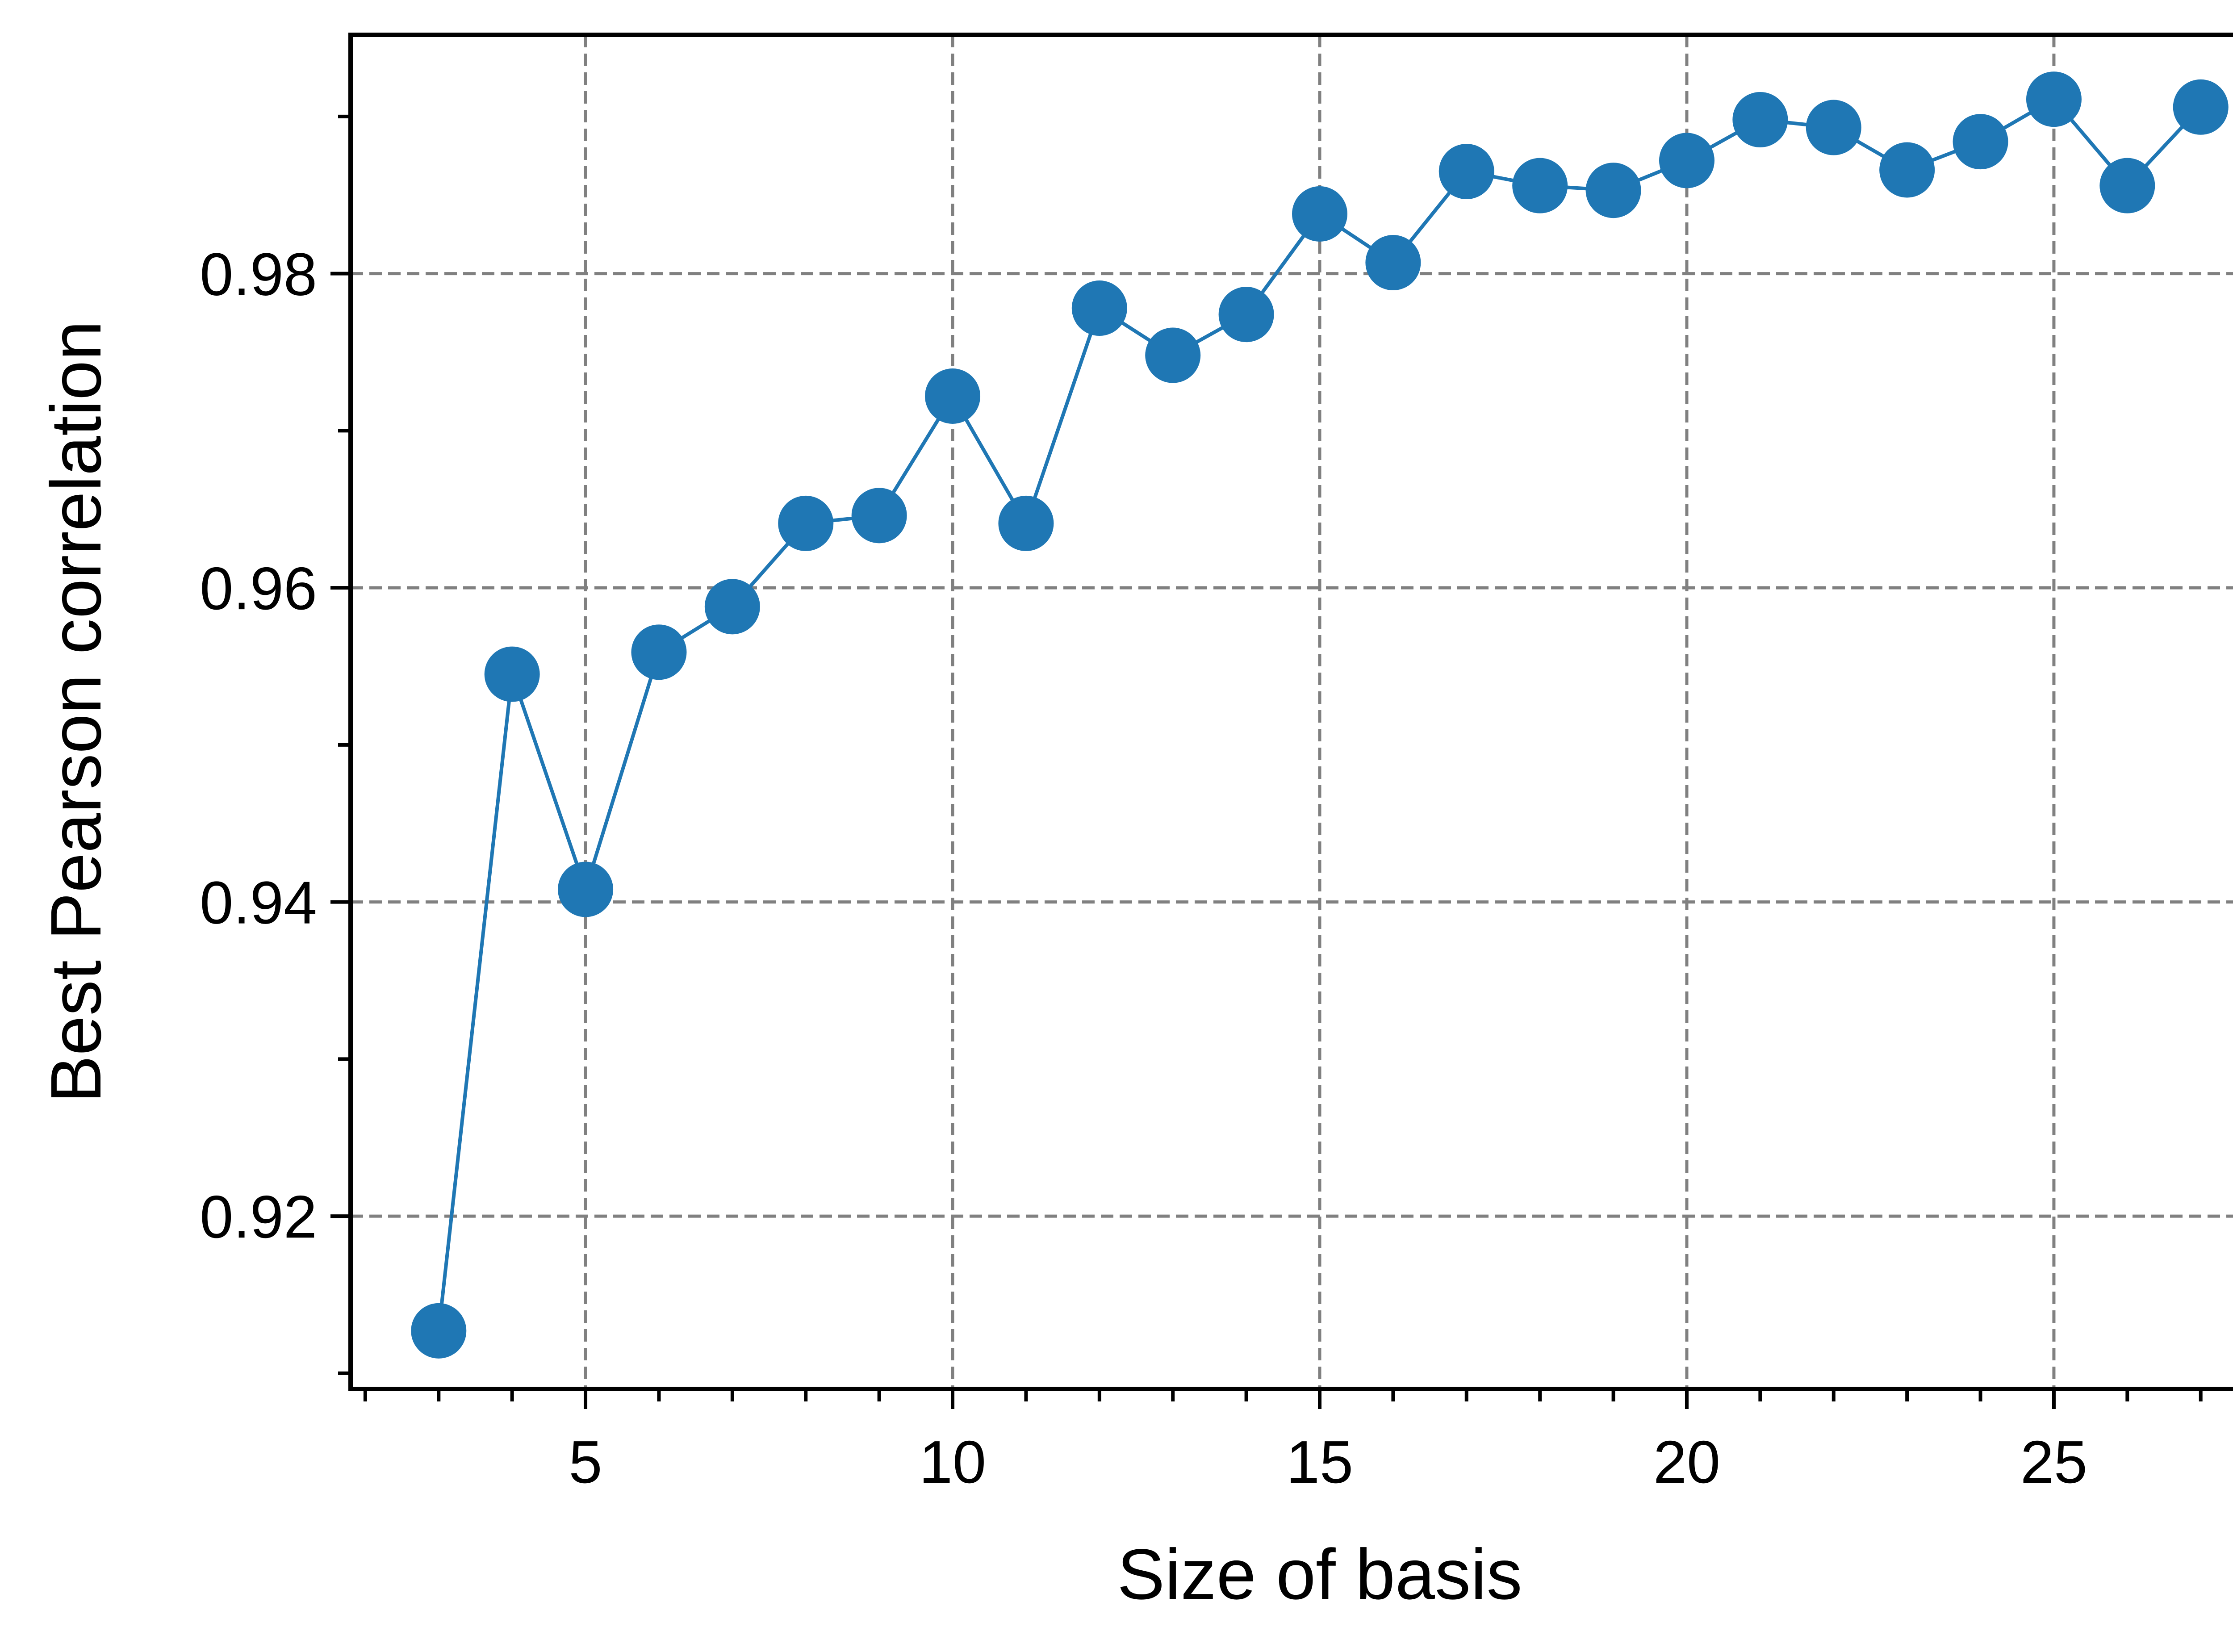  I want to click on y-tick-label: 0.92, so click(258, 1217).